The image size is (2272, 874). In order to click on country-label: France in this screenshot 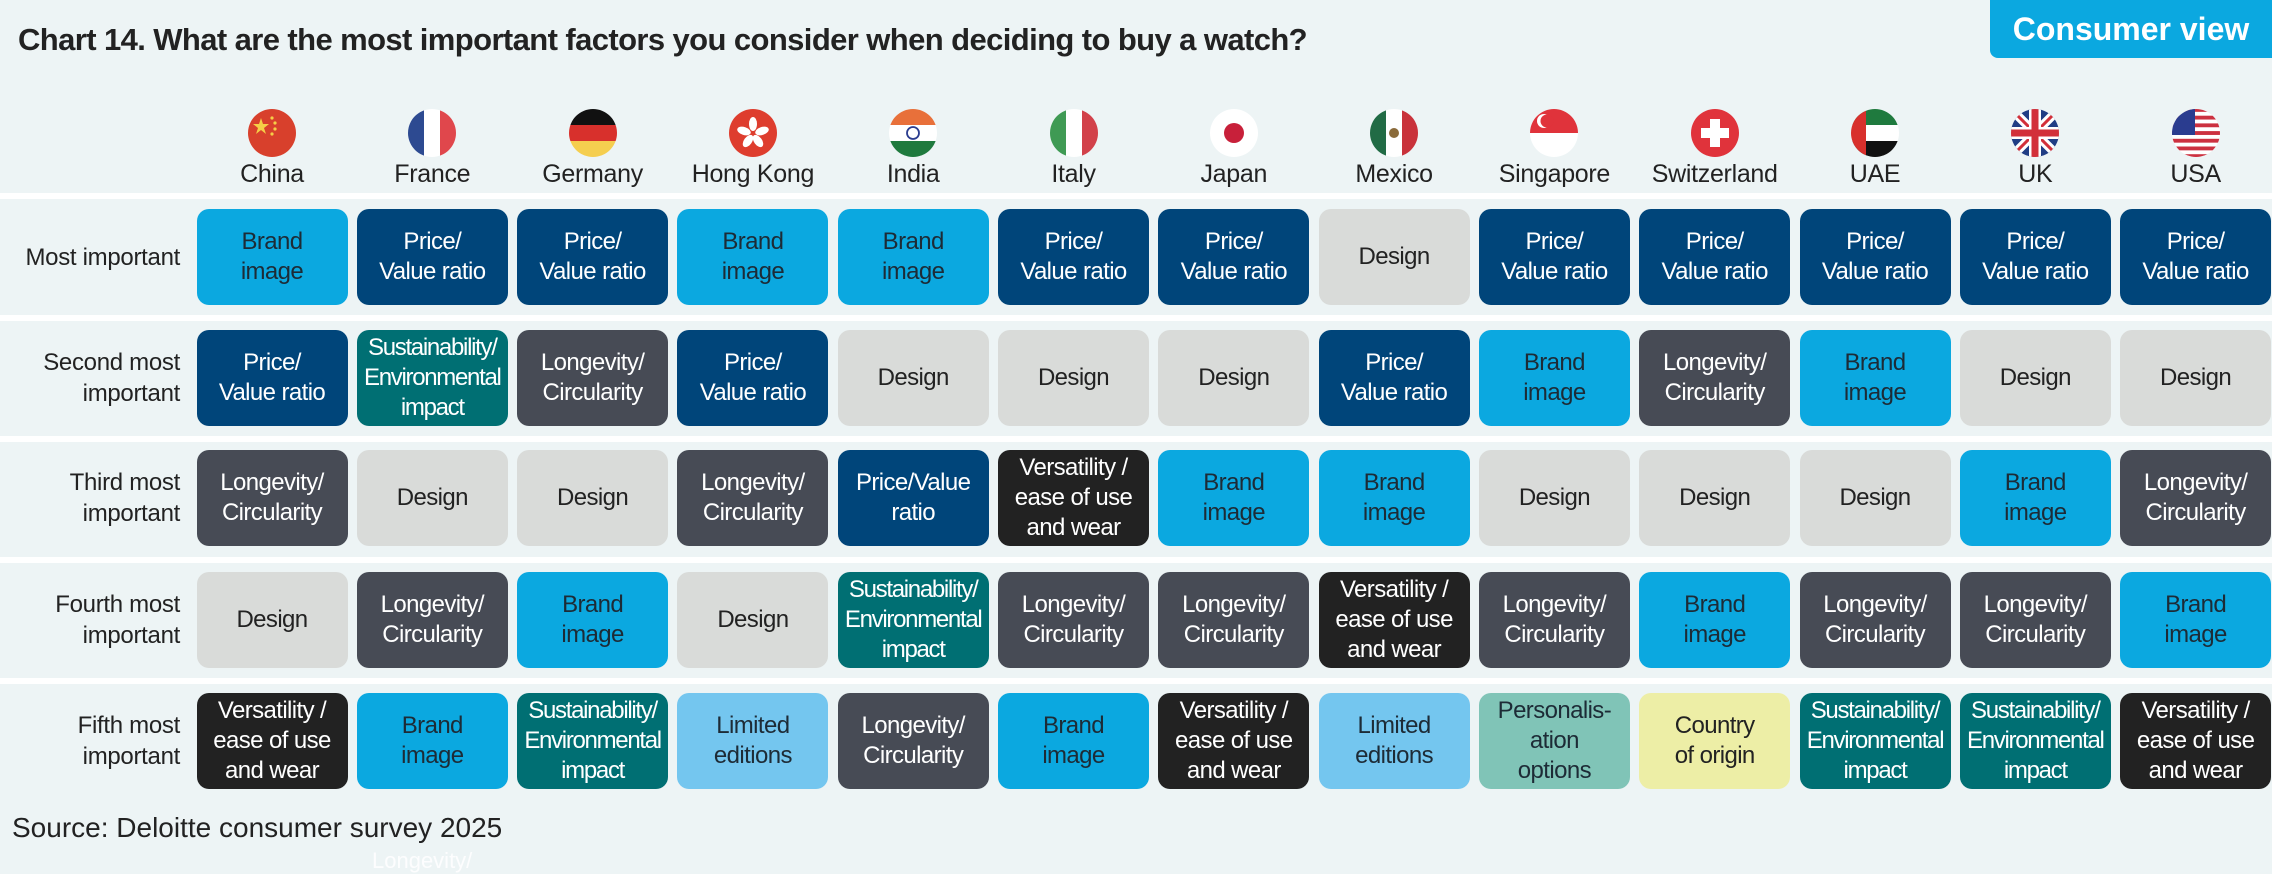, I will do `click(432, 174)`.